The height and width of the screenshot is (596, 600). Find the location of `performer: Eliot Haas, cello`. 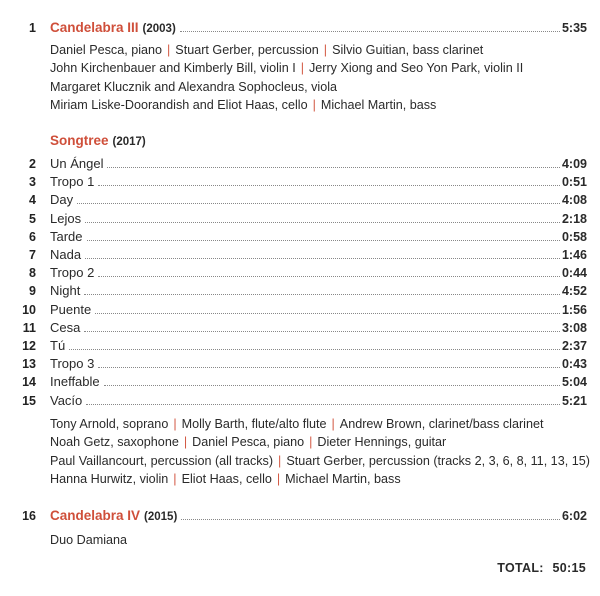

performer: Eliot Haas, cello is located at coordinates (226, 479).